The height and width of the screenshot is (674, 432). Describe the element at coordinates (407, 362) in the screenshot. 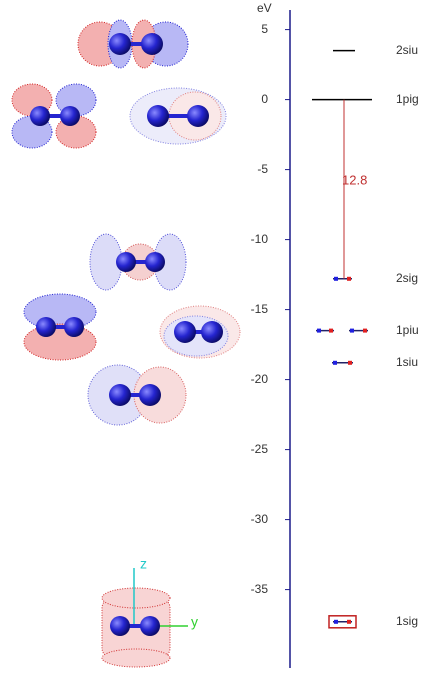

I see `level-label: 1siu` at that location.